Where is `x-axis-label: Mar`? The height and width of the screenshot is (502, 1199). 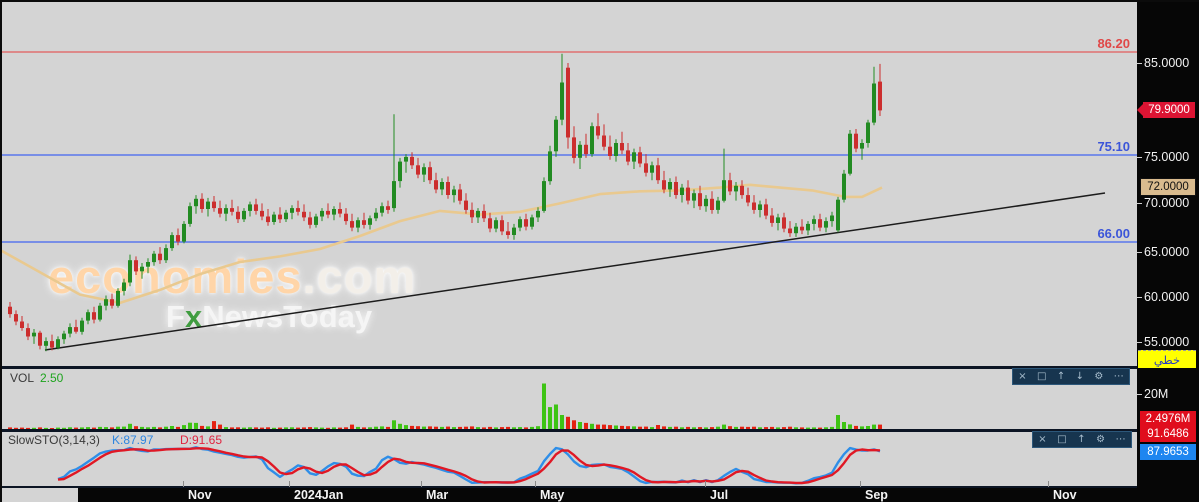
x-axis-label: Mar is located at coordinates (437, 495).